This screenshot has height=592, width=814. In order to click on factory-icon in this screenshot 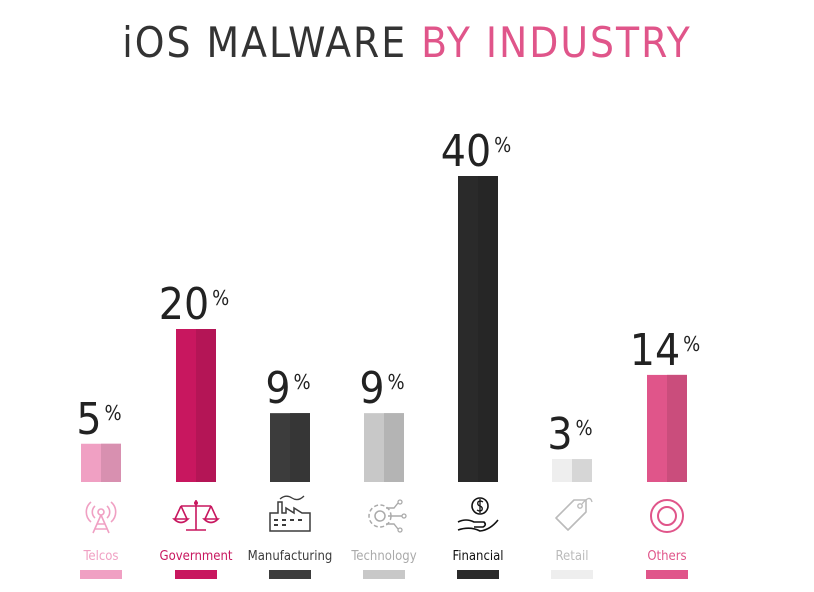, I will do `click(290, 513)`.